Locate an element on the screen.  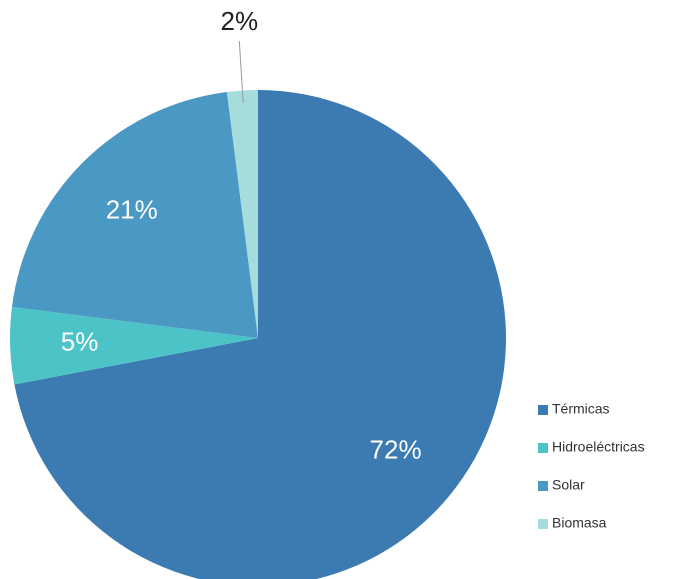
data-label: 21% is located at coordinates (132, 210).